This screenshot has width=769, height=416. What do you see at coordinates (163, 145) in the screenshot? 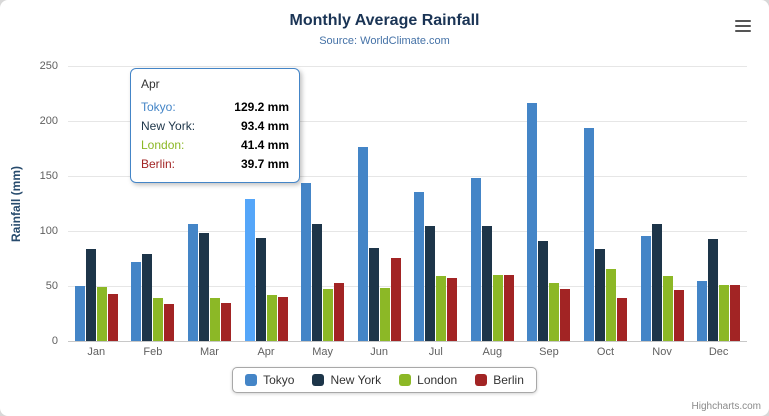
I see `tooltip-series-name: London:` at bounding box center [163, 145].